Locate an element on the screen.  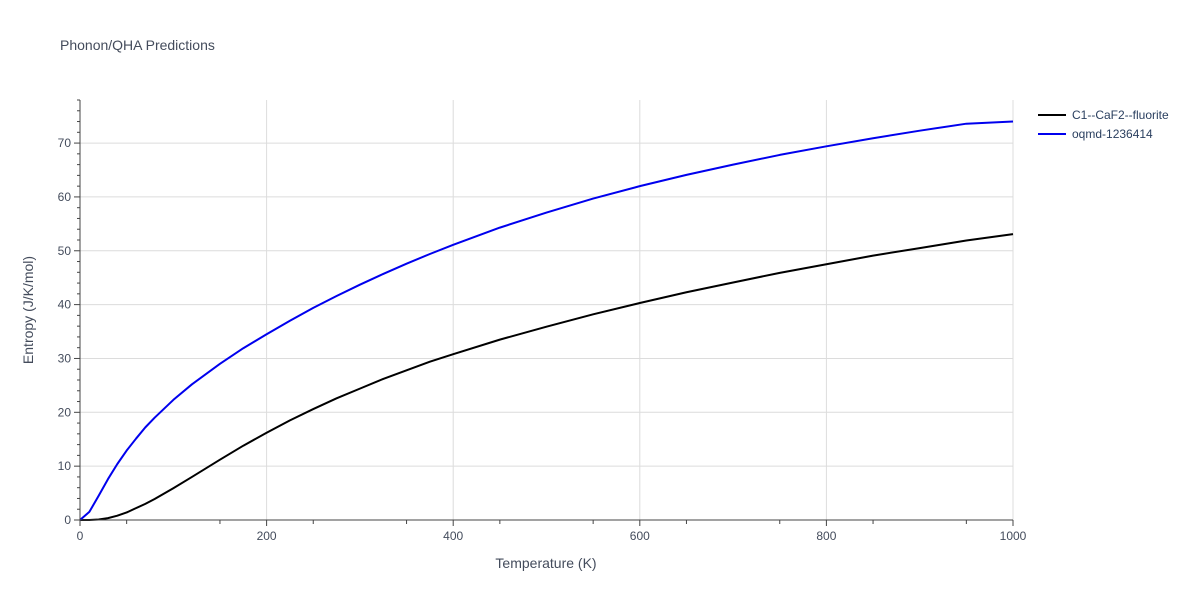
x-axis-title: Temperature (K) is located at coordinates (545, 563).